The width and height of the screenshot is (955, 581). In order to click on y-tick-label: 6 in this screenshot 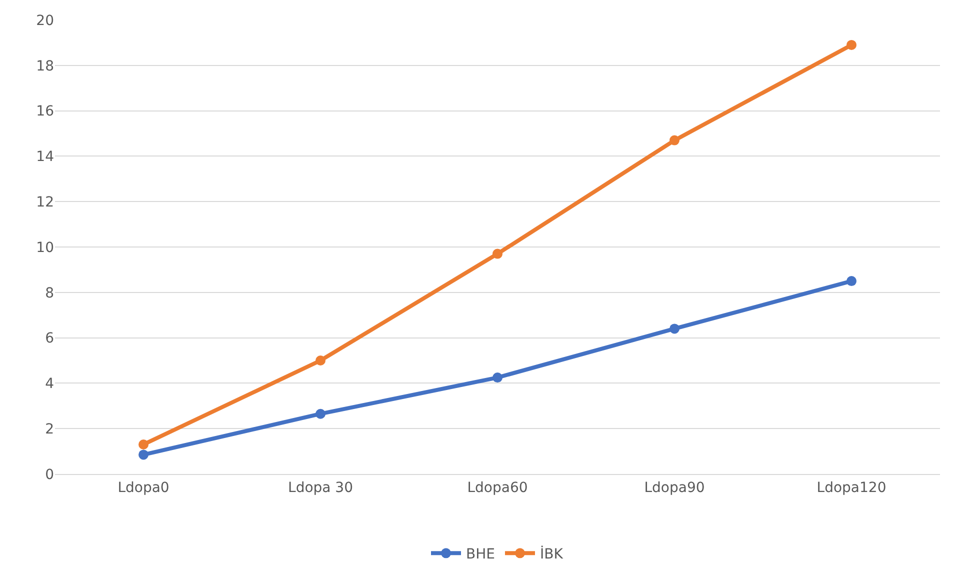, I will do `click(49, 338)`.